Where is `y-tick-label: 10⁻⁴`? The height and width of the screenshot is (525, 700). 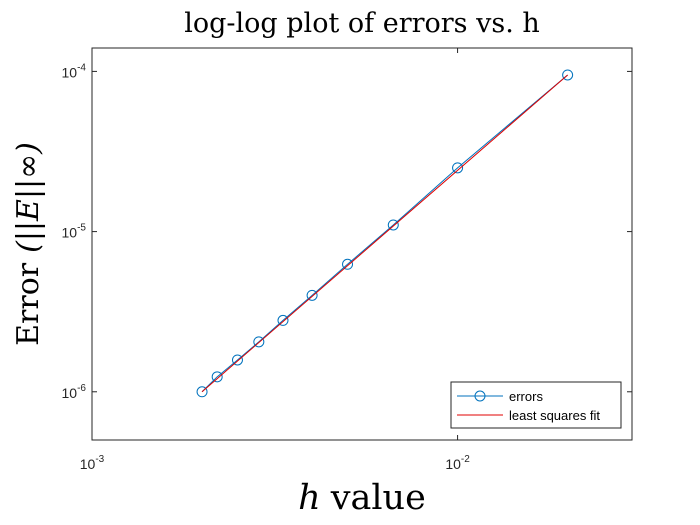 y-tick-label: 10⁻⁴ is located at coordinates (74, 71).